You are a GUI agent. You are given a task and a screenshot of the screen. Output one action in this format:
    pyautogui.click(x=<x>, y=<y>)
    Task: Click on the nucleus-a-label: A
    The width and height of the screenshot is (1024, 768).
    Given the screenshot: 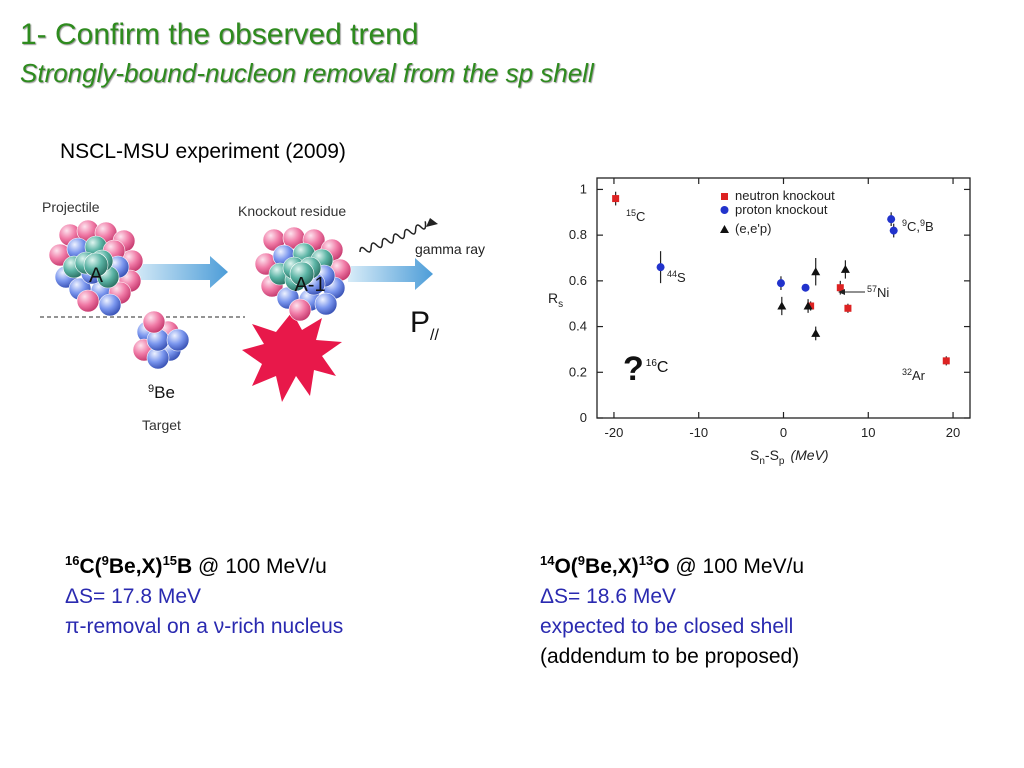 What is the action you would take?
    pyautogui.click(x=96, y=275)
    